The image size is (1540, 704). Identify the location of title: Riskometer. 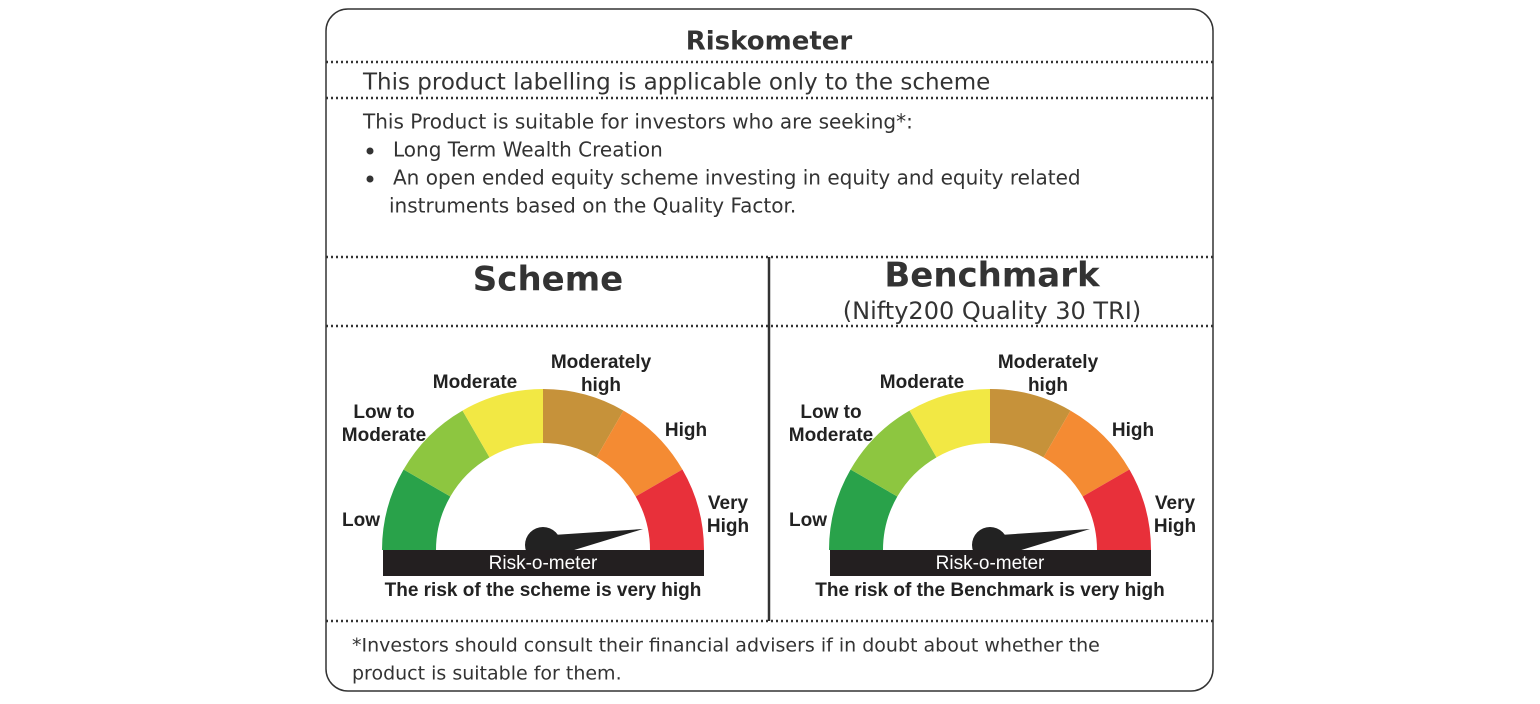
(769, 42).